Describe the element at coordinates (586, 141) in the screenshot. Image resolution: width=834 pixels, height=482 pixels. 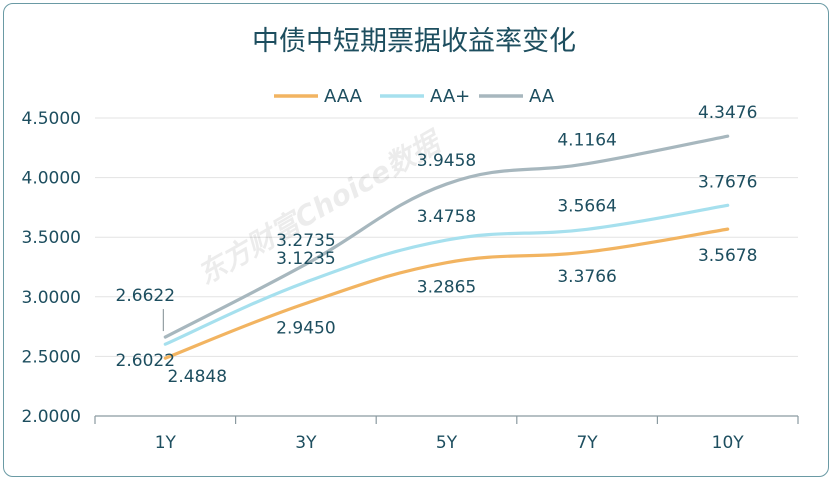
I see `data-label: 4.1164` at that location.